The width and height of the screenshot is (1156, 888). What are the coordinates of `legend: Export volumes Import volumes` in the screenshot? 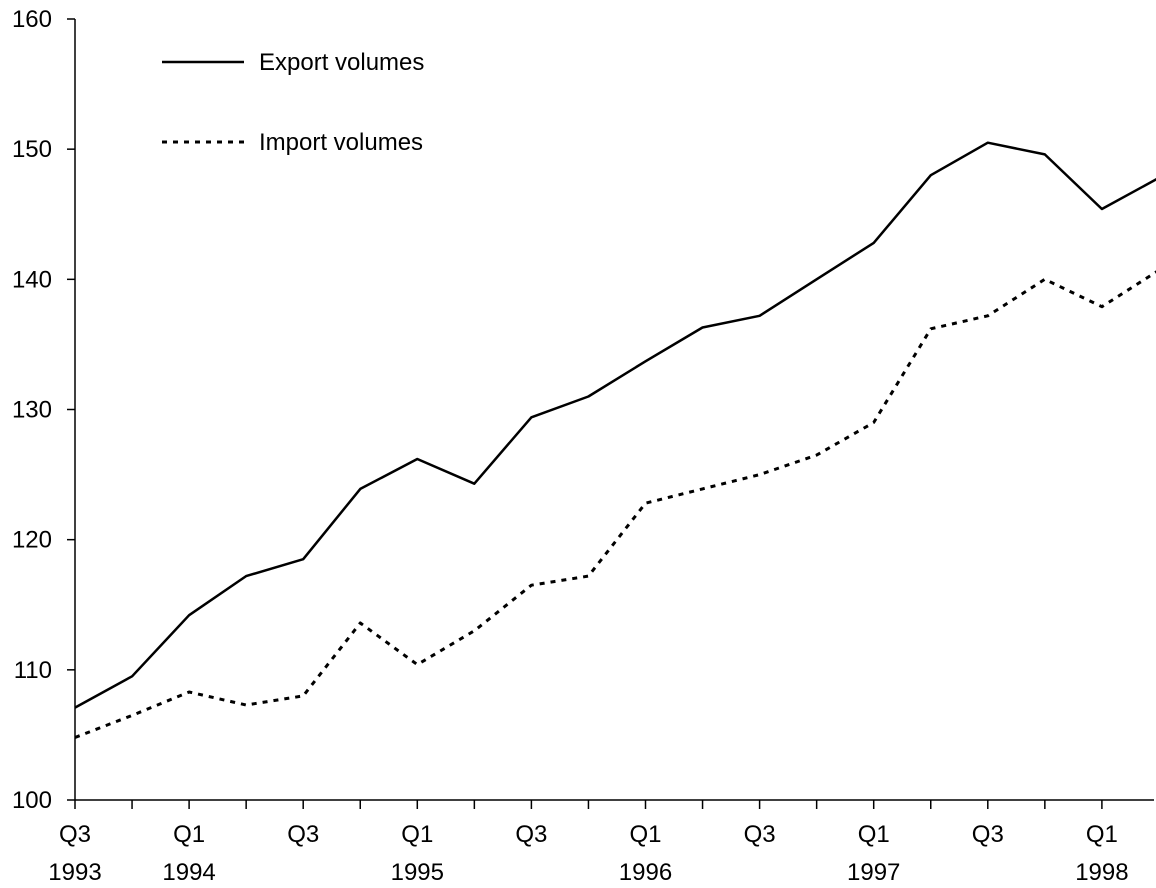 It's located at (293, 102).